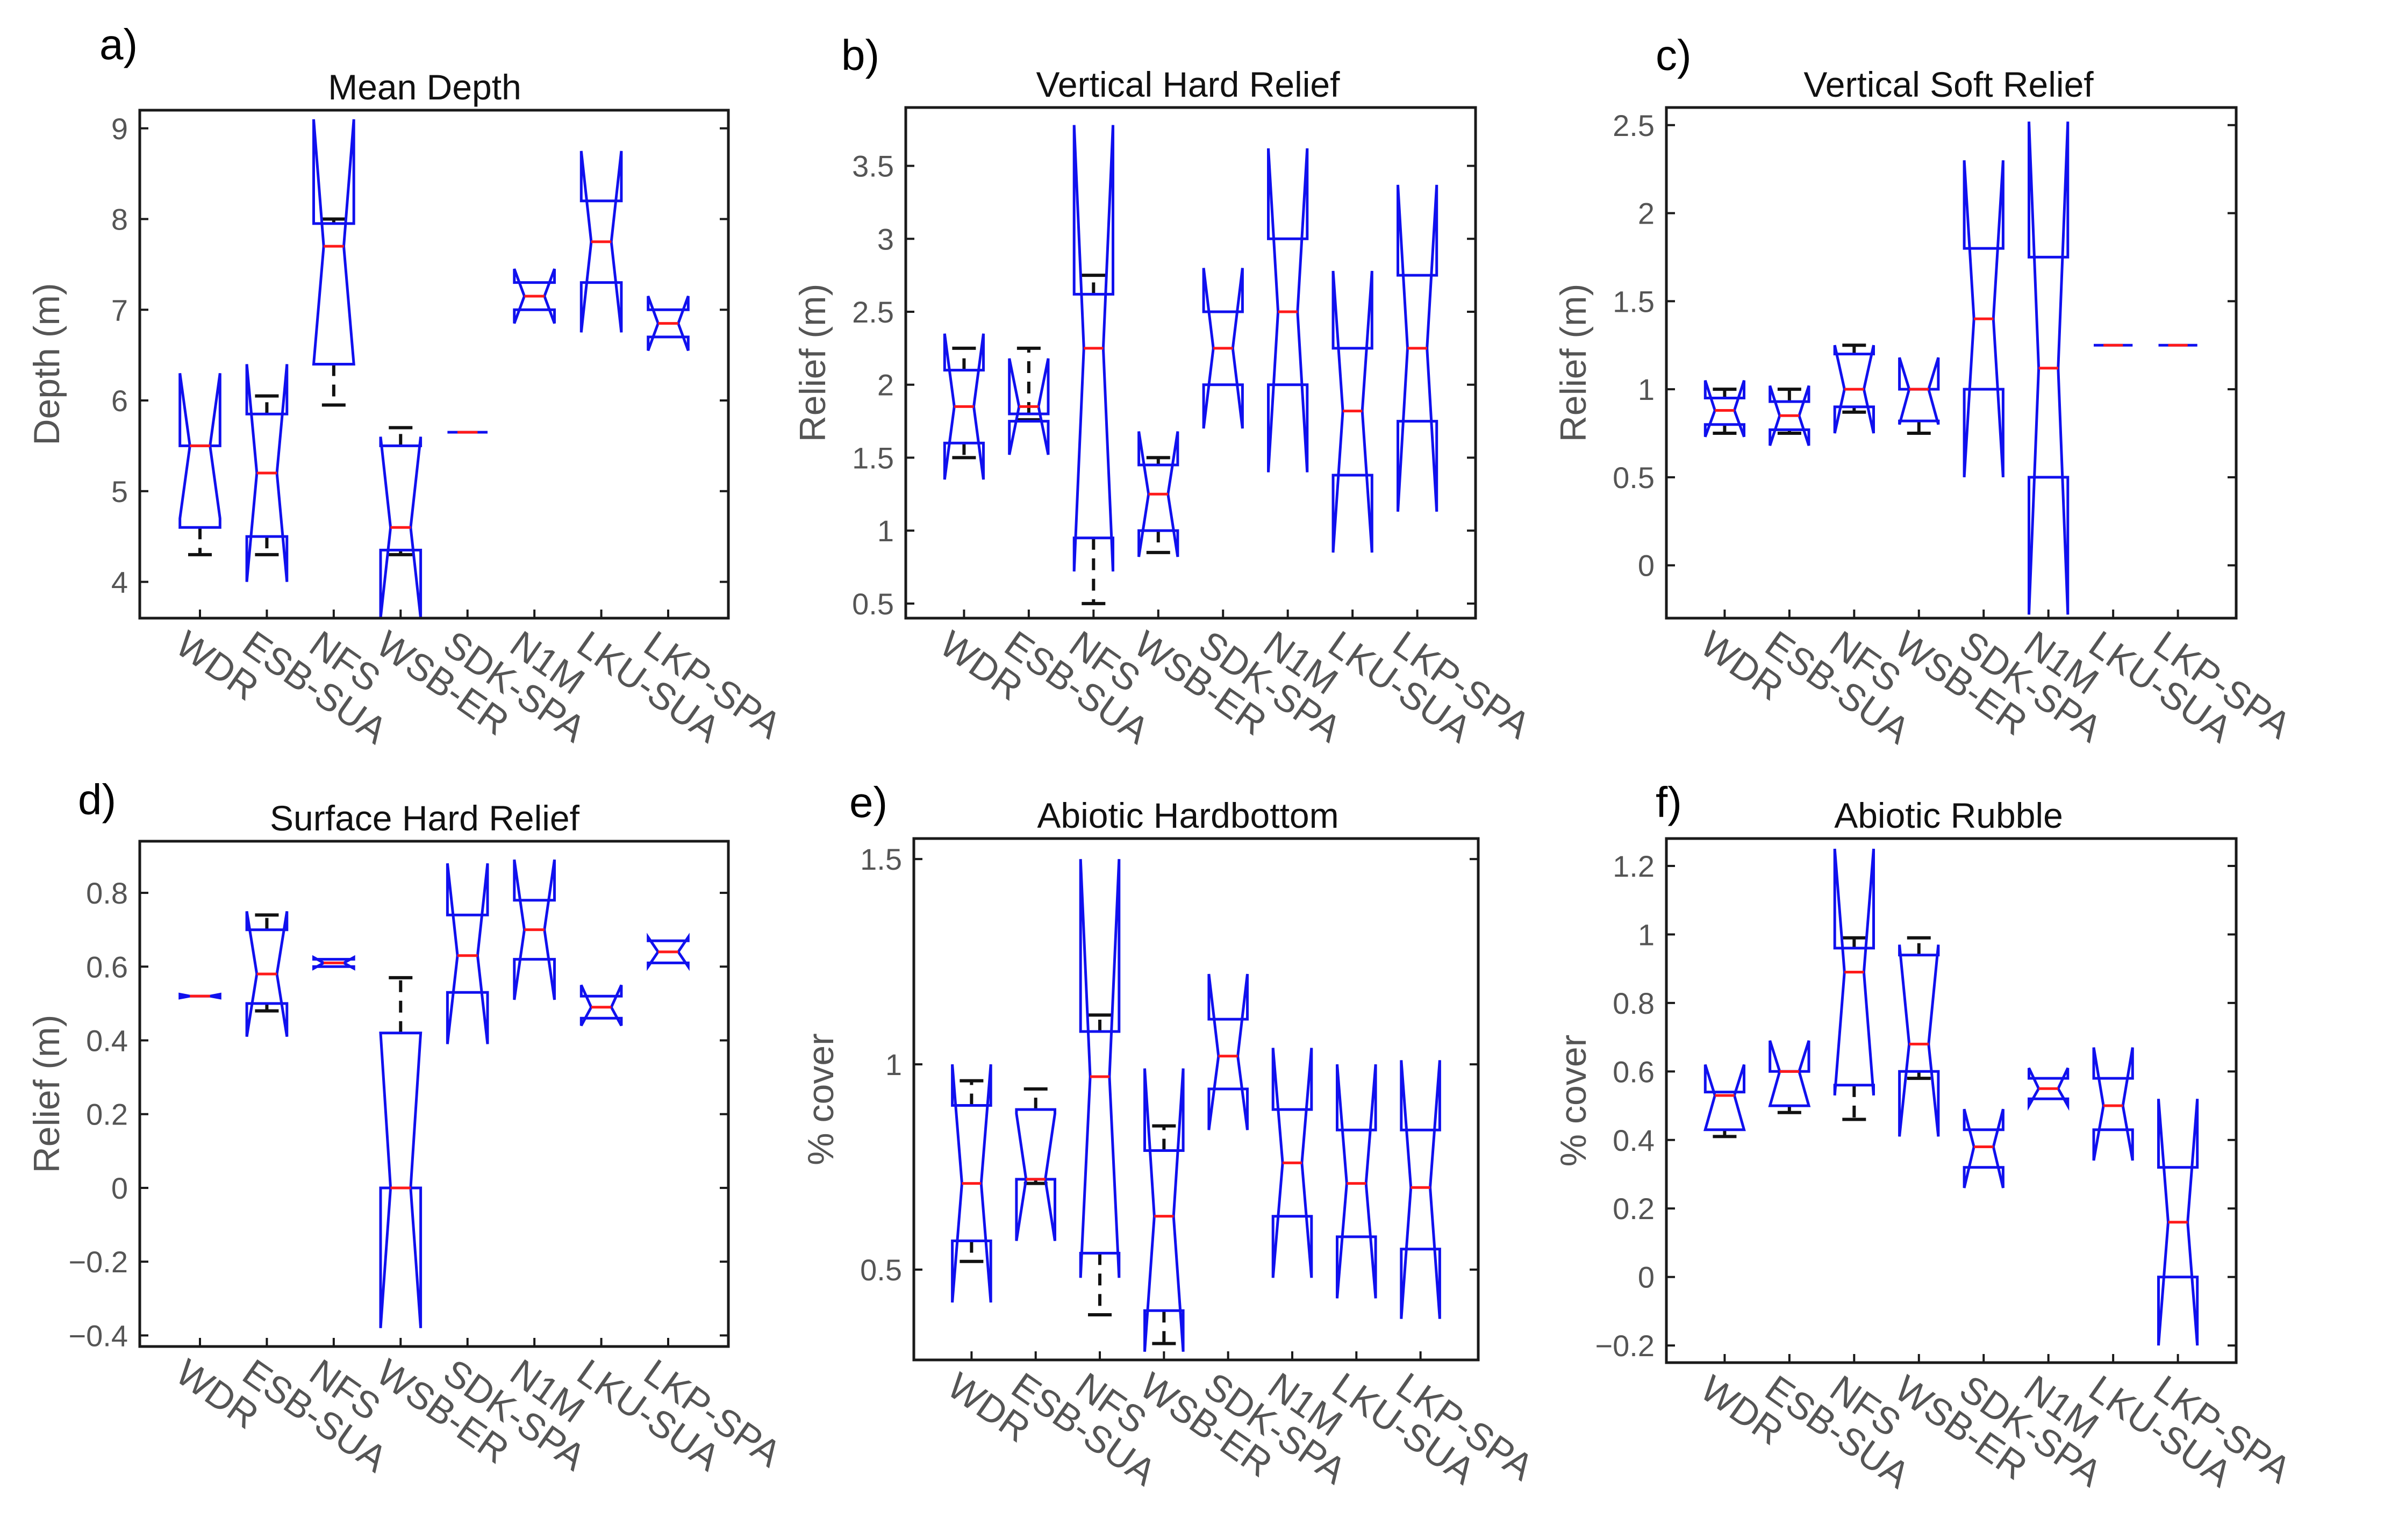 The width and height of the screenshot is (2384, 1540). What do you see at coordinates (1625, 1346) in the screenshot?
I see `y-tick-label: −0.2` at bounding box center [1625, 1346].